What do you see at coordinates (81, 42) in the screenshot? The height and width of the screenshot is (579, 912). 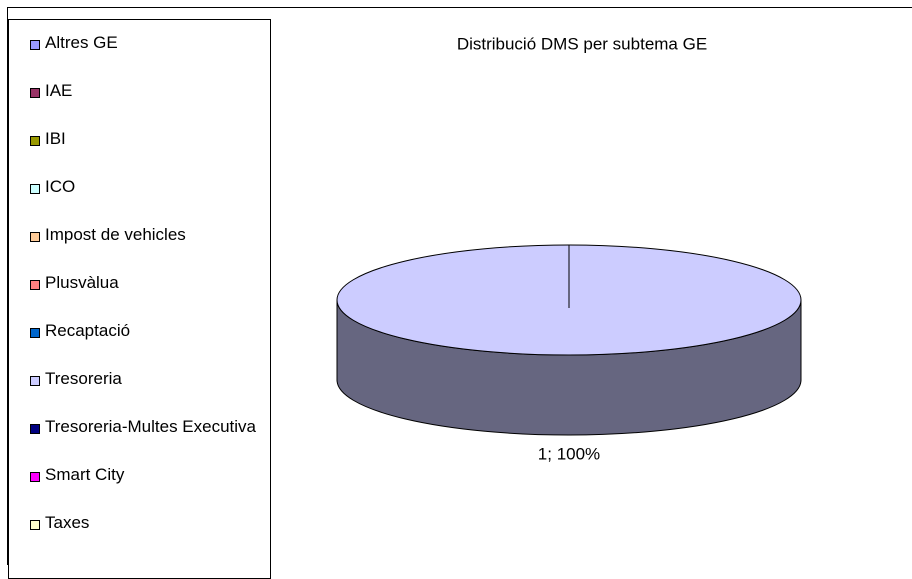 I see `legend-label: Altres GE` at bounding box center [81, 42].